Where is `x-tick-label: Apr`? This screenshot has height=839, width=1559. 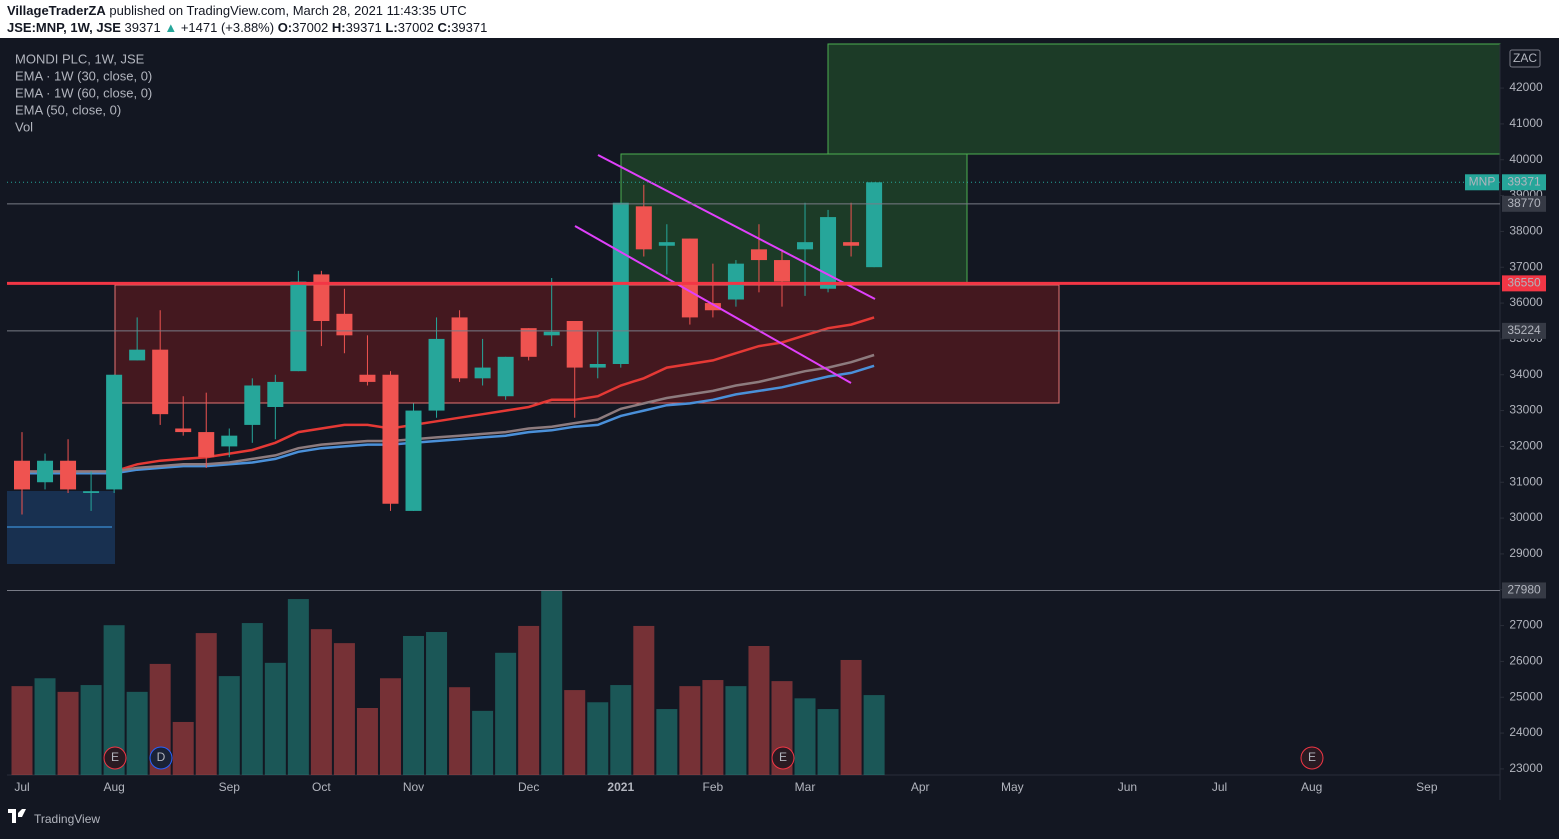 x-tick-label: Apr is located at coordinates (920, 787).